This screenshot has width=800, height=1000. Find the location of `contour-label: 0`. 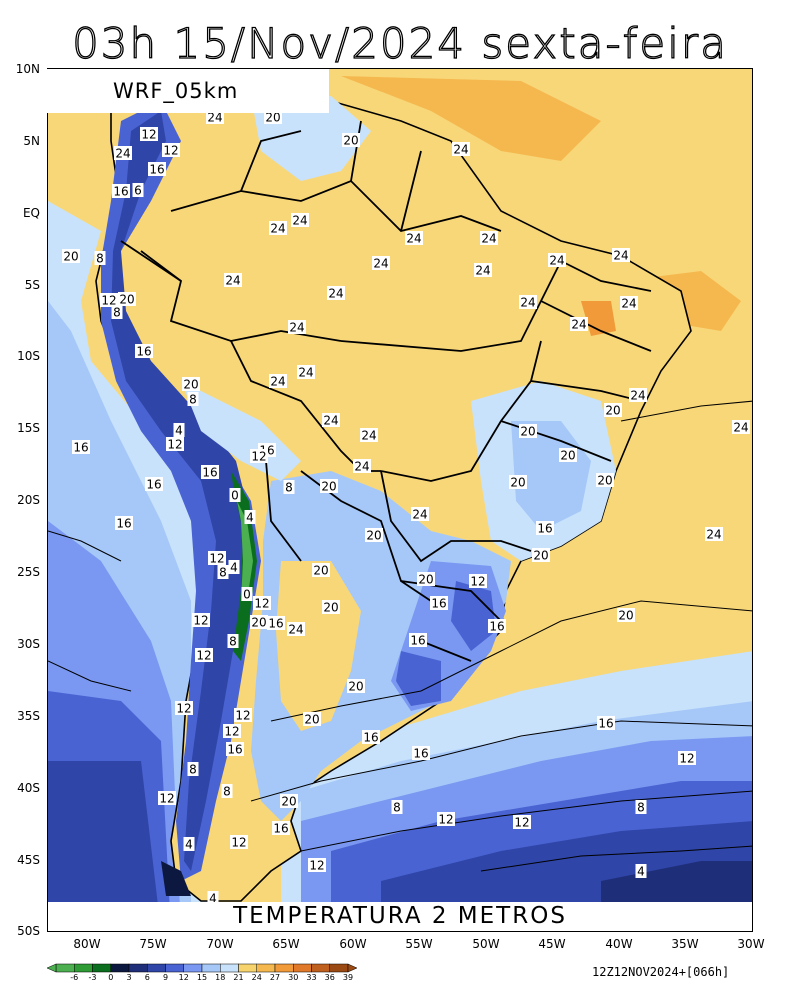

contour-label: 0 is located at coordinates (247, 595).